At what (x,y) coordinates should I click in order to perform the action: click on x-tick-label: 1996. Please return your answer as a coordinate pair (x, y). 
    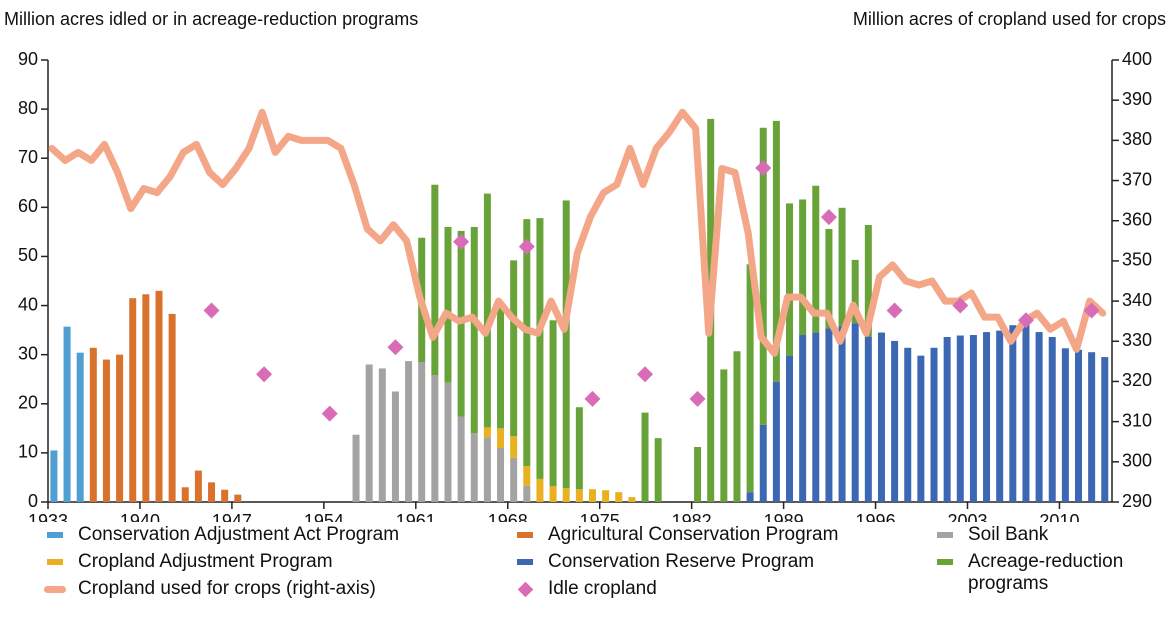
    Looking at the image, I should click on (876, 516).